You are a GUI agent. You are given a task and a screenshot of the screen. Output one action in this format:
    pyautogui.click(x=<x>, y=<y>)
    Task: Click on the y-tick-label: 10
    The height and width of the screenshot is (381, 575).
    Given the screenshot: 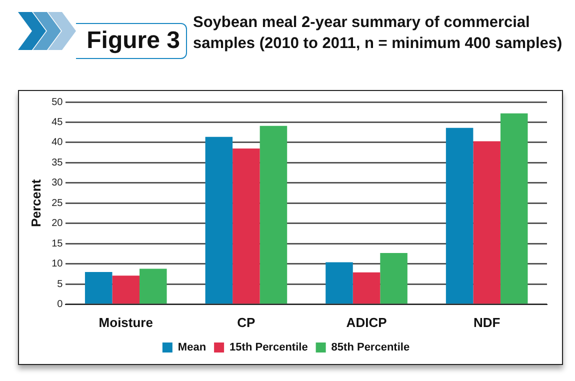 What is the action you would take?
    pyautogui.click(x=58, y=264)
    